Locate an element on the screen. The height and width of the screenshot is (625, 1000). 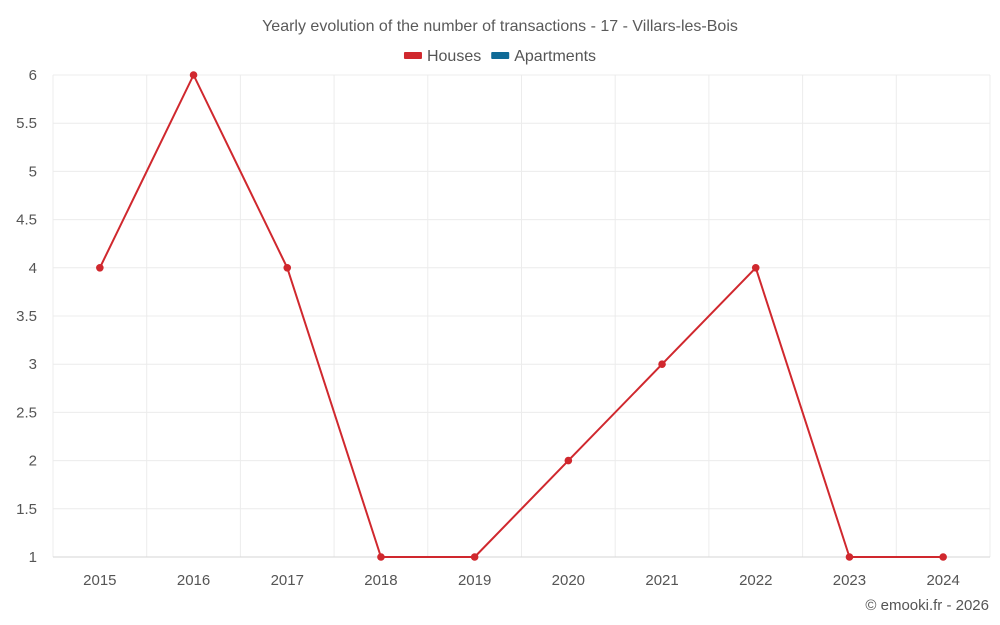
y-tick-label: 3 is located at coordinates (33, 364).